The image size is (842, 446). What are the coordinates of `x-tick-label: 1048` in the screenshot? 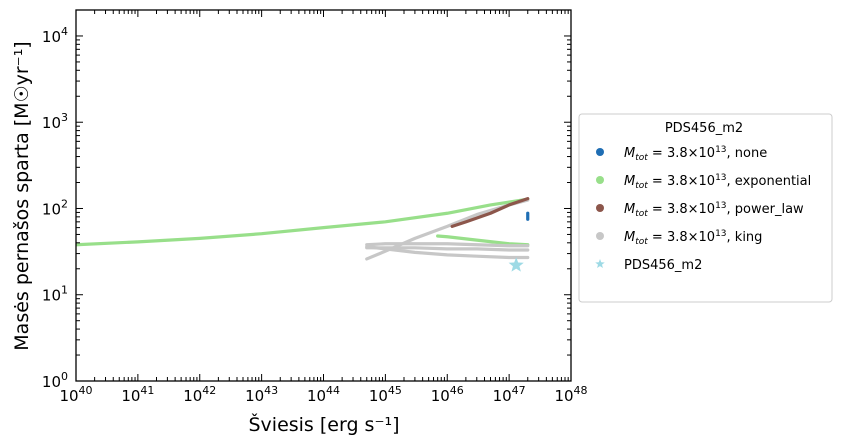 It's located at (570, 394).